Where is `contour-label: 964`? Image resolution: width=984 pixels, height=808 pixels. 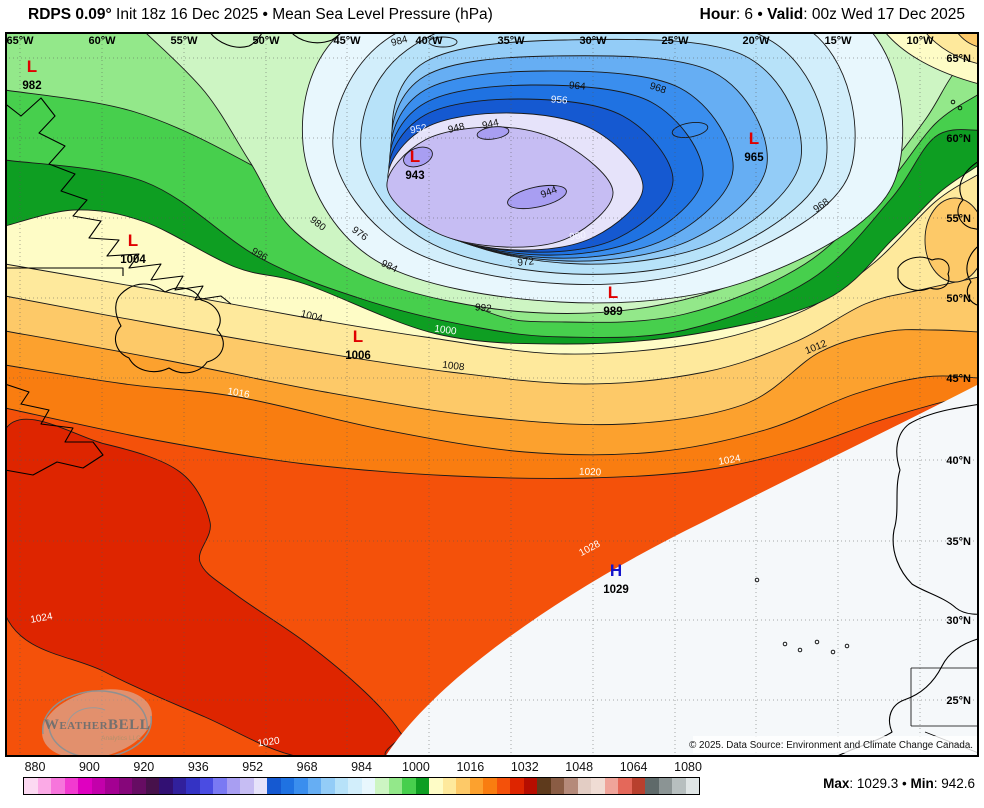
contour-label: 964 is located at coordinates (577, 86).